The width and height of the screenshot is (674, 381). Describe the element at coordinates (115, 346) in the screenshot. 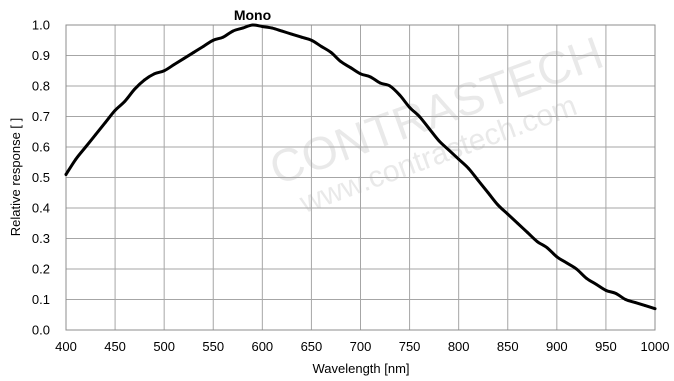

I see `x-tick-label: 450` at that location.